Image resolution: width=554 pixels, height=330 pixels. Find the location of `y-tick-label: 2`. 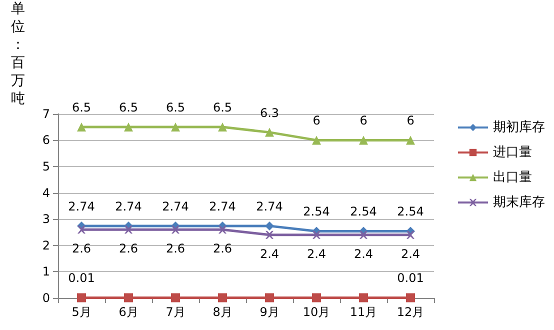

y-tick-label: 2 is located at coordinates (46, 245).